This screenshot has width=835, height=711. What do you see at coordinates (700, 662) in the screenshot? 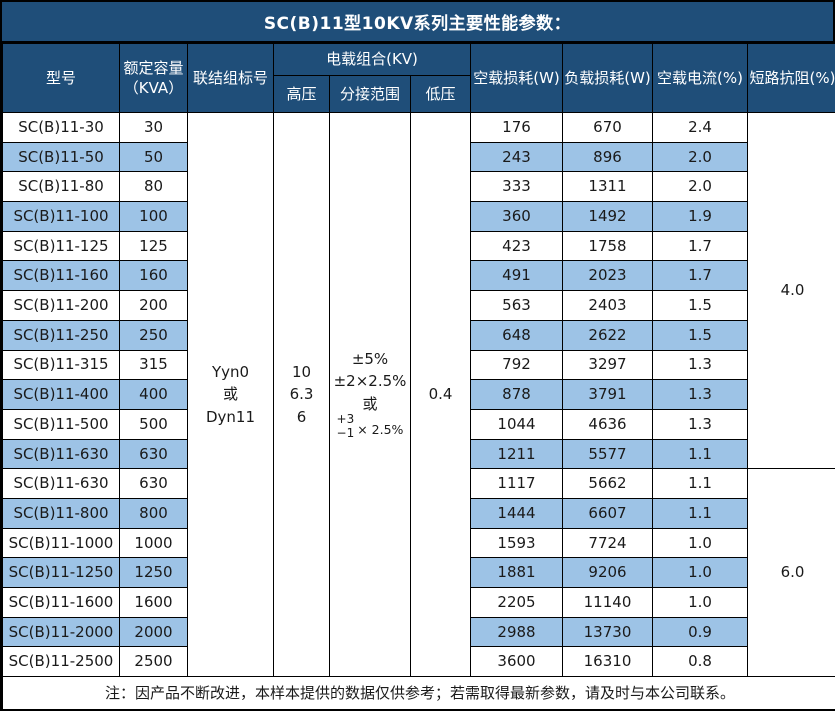
I see `no-load-current-cell: 0.8` at bounding box center [700, 662].